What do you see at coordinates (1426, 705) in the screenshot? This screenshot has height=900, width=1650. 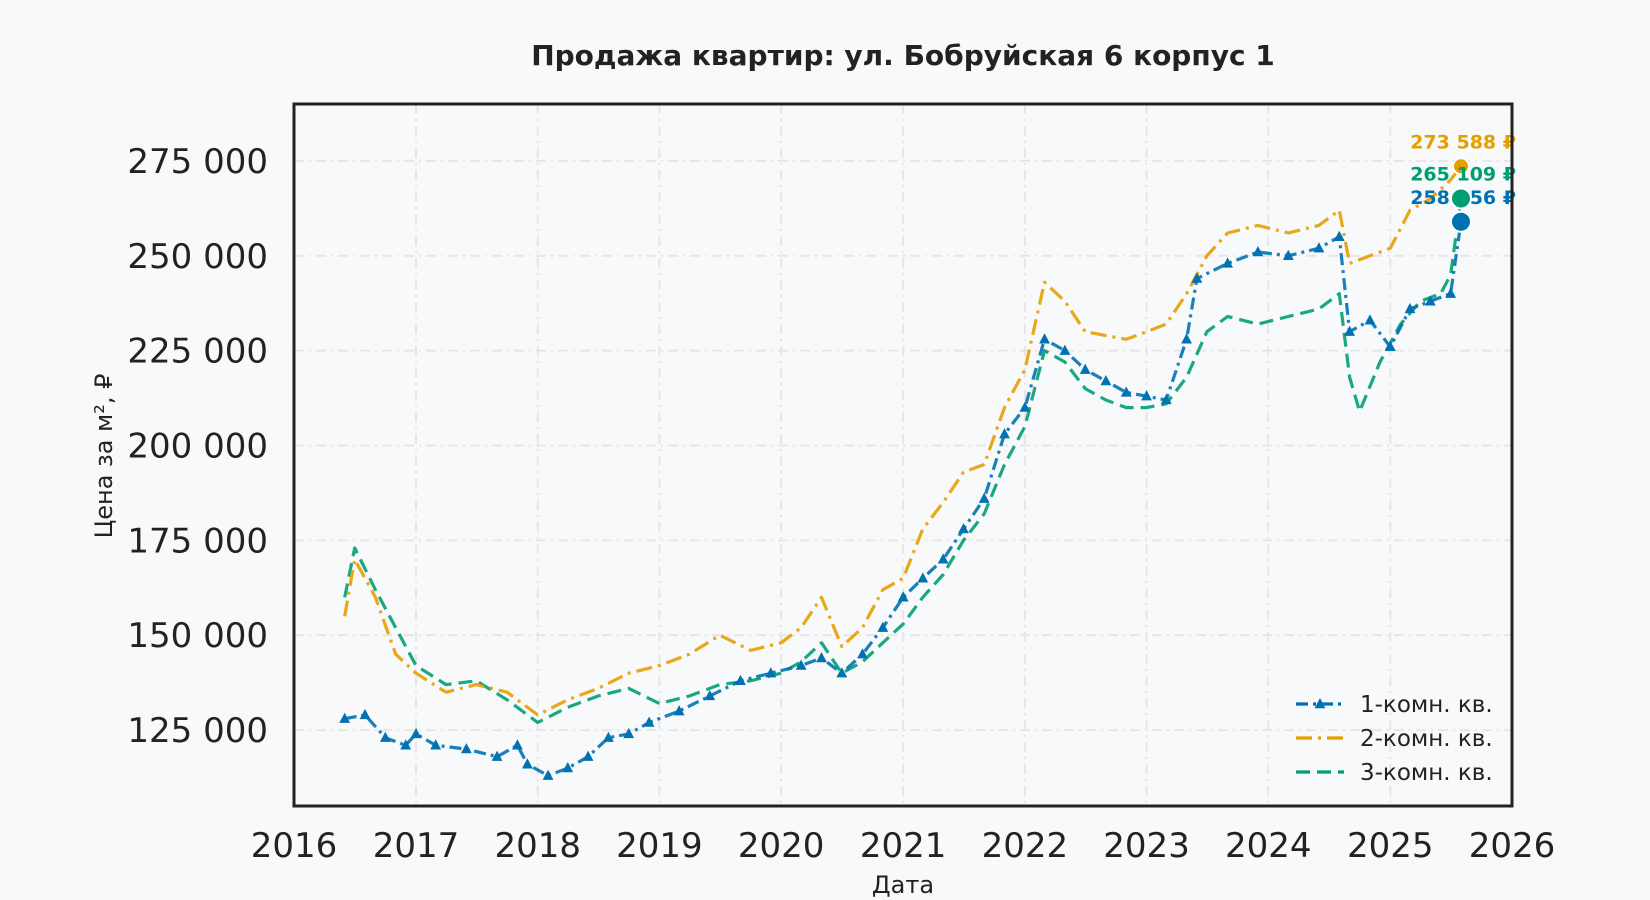 I see `legend-label: 1-комн. кв.` at bounding box center [1426, 705].